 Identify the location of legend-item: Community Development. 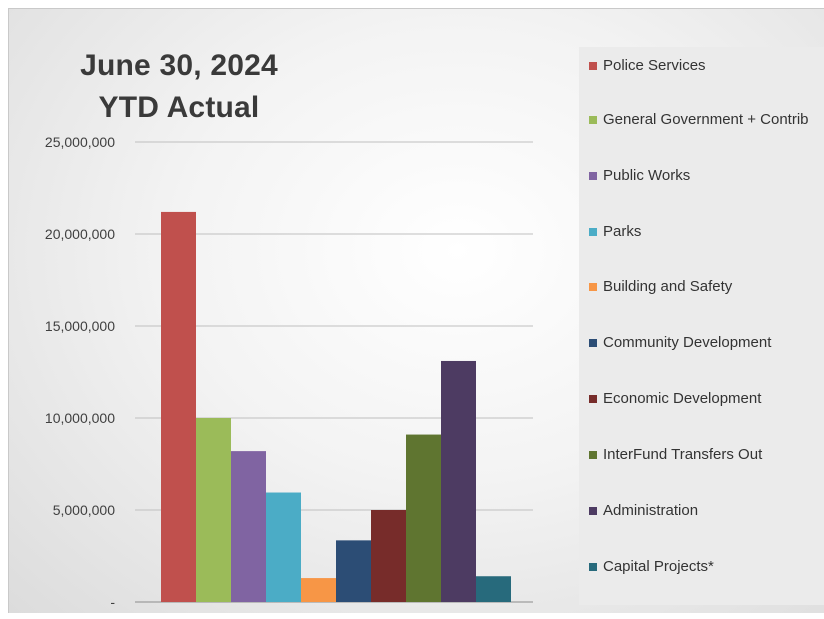
(706, 343).